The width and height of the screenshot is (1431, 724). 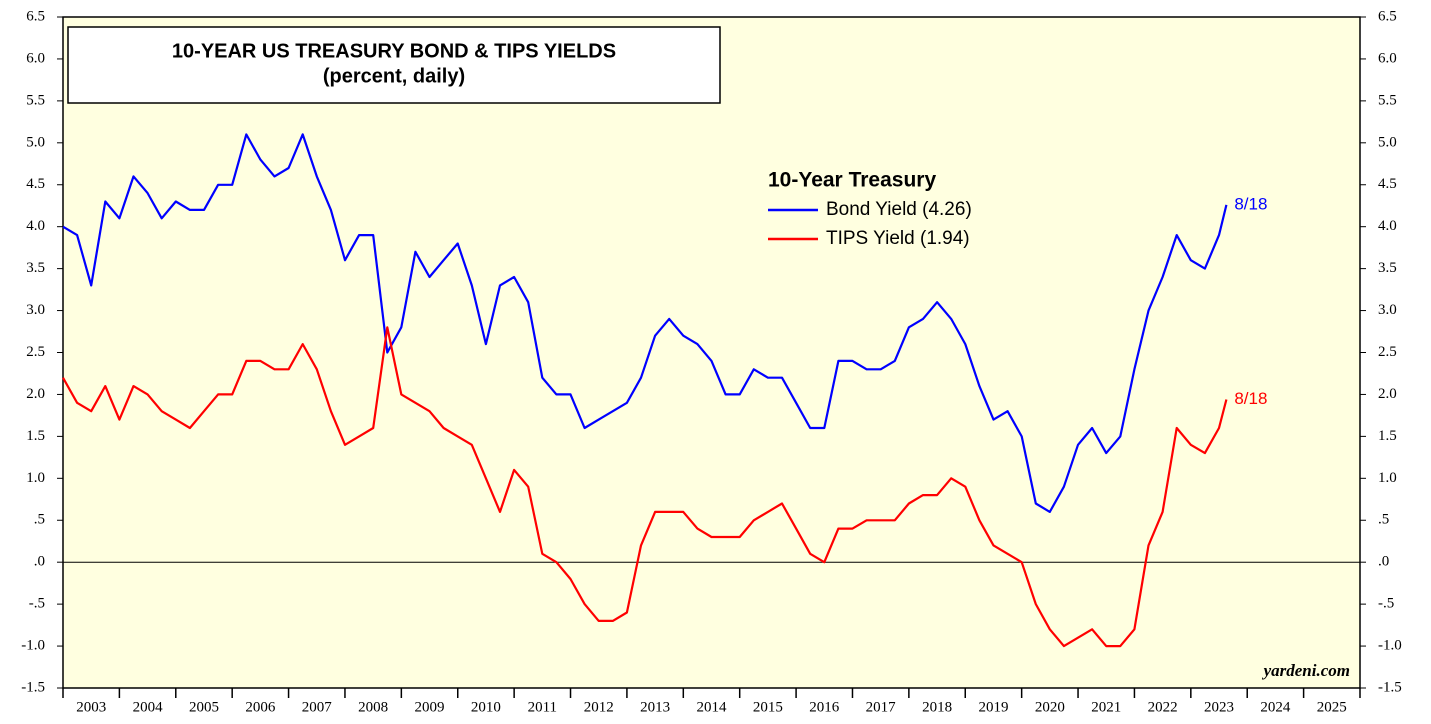 What do you see at coordinates (35, 478) in the screenshot?
I see `y-tick-label: 1.0` at bounding box center [35, 478].